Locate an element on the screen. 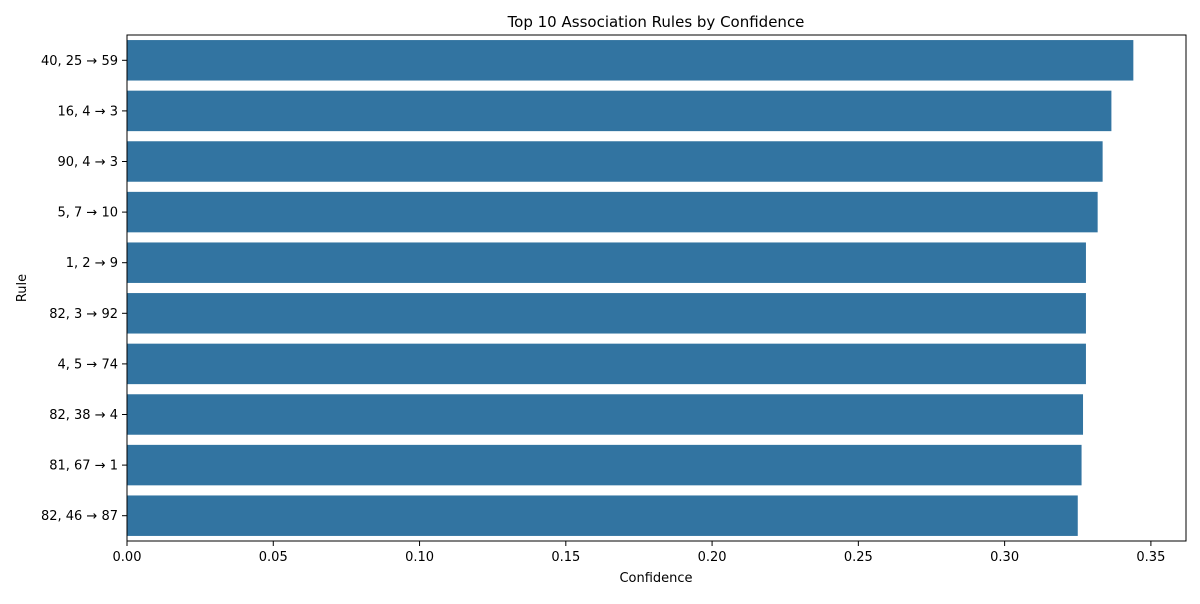 The width and height of the screenshot is (1200, 604). y-tick-label: 4, 5 → 74 is located at coordinates (87, 364).